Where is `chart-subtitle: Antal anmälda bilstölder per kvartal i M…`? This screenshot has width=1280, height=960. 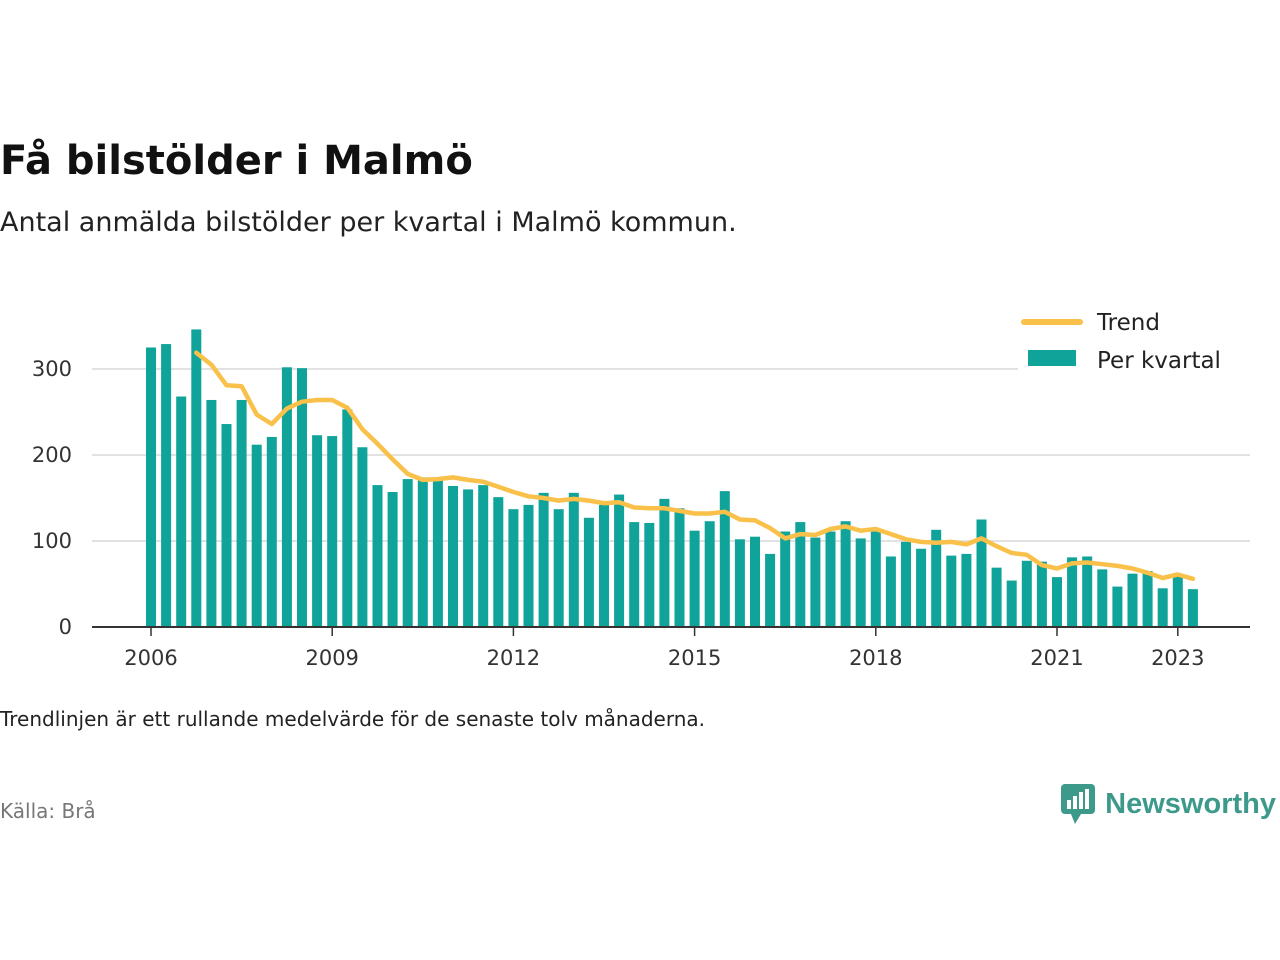
chart-subtitle: Antal anmälda bilstölder per kvartal i M… is located at coordinates (368, 222).